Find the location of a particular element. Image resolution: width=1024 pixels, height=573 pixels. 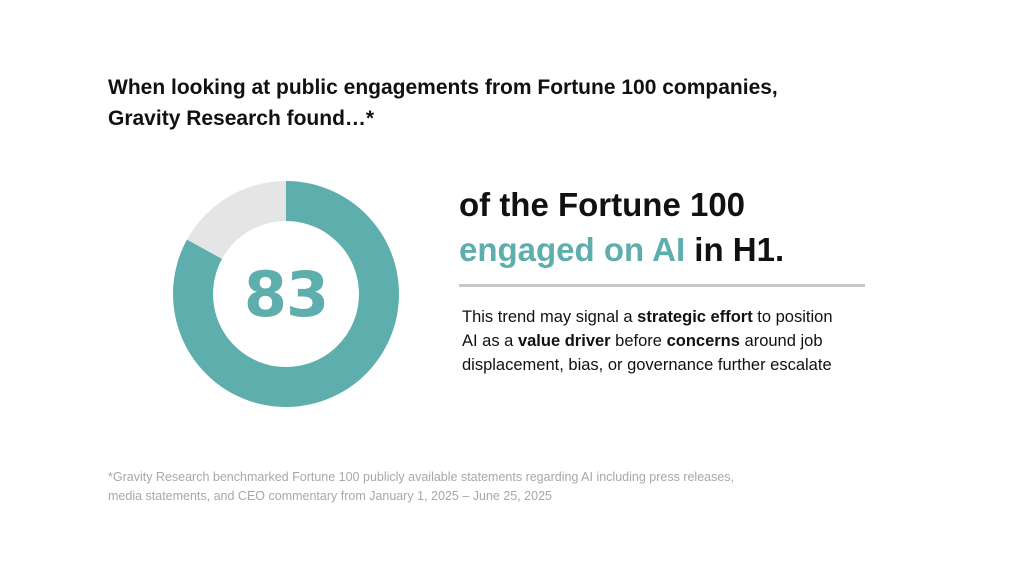

donut-svg is located at coordinates (286, 294).